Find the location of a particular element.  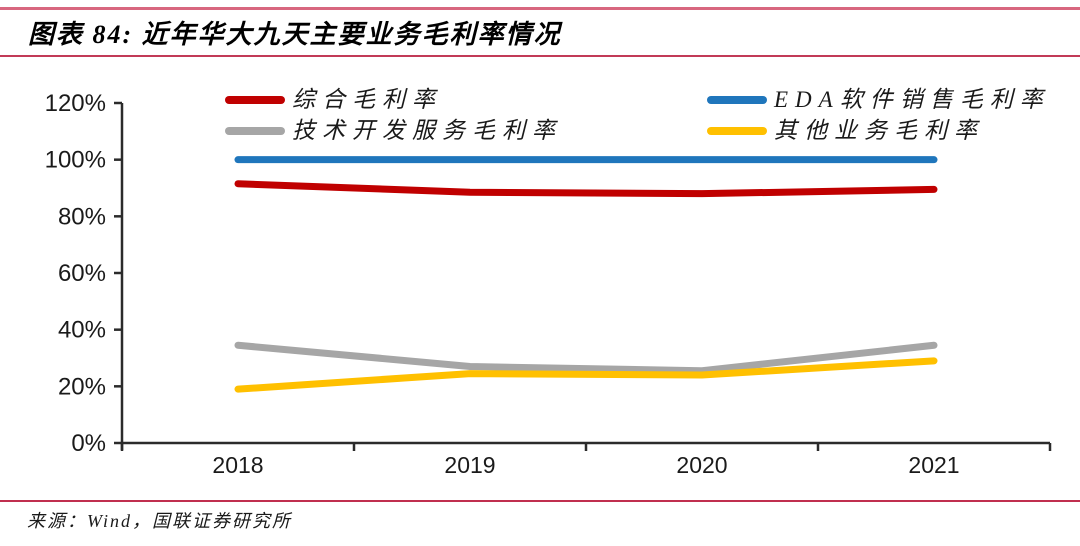

legend-swatch-red-icon is located at coordinates (255, 100).